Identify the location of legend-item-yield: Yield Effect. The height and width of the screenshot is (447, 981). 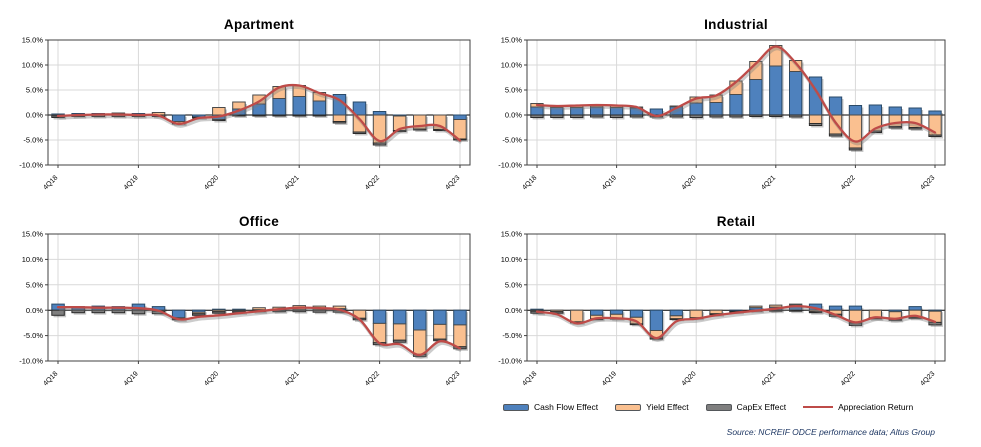
(652, 407).